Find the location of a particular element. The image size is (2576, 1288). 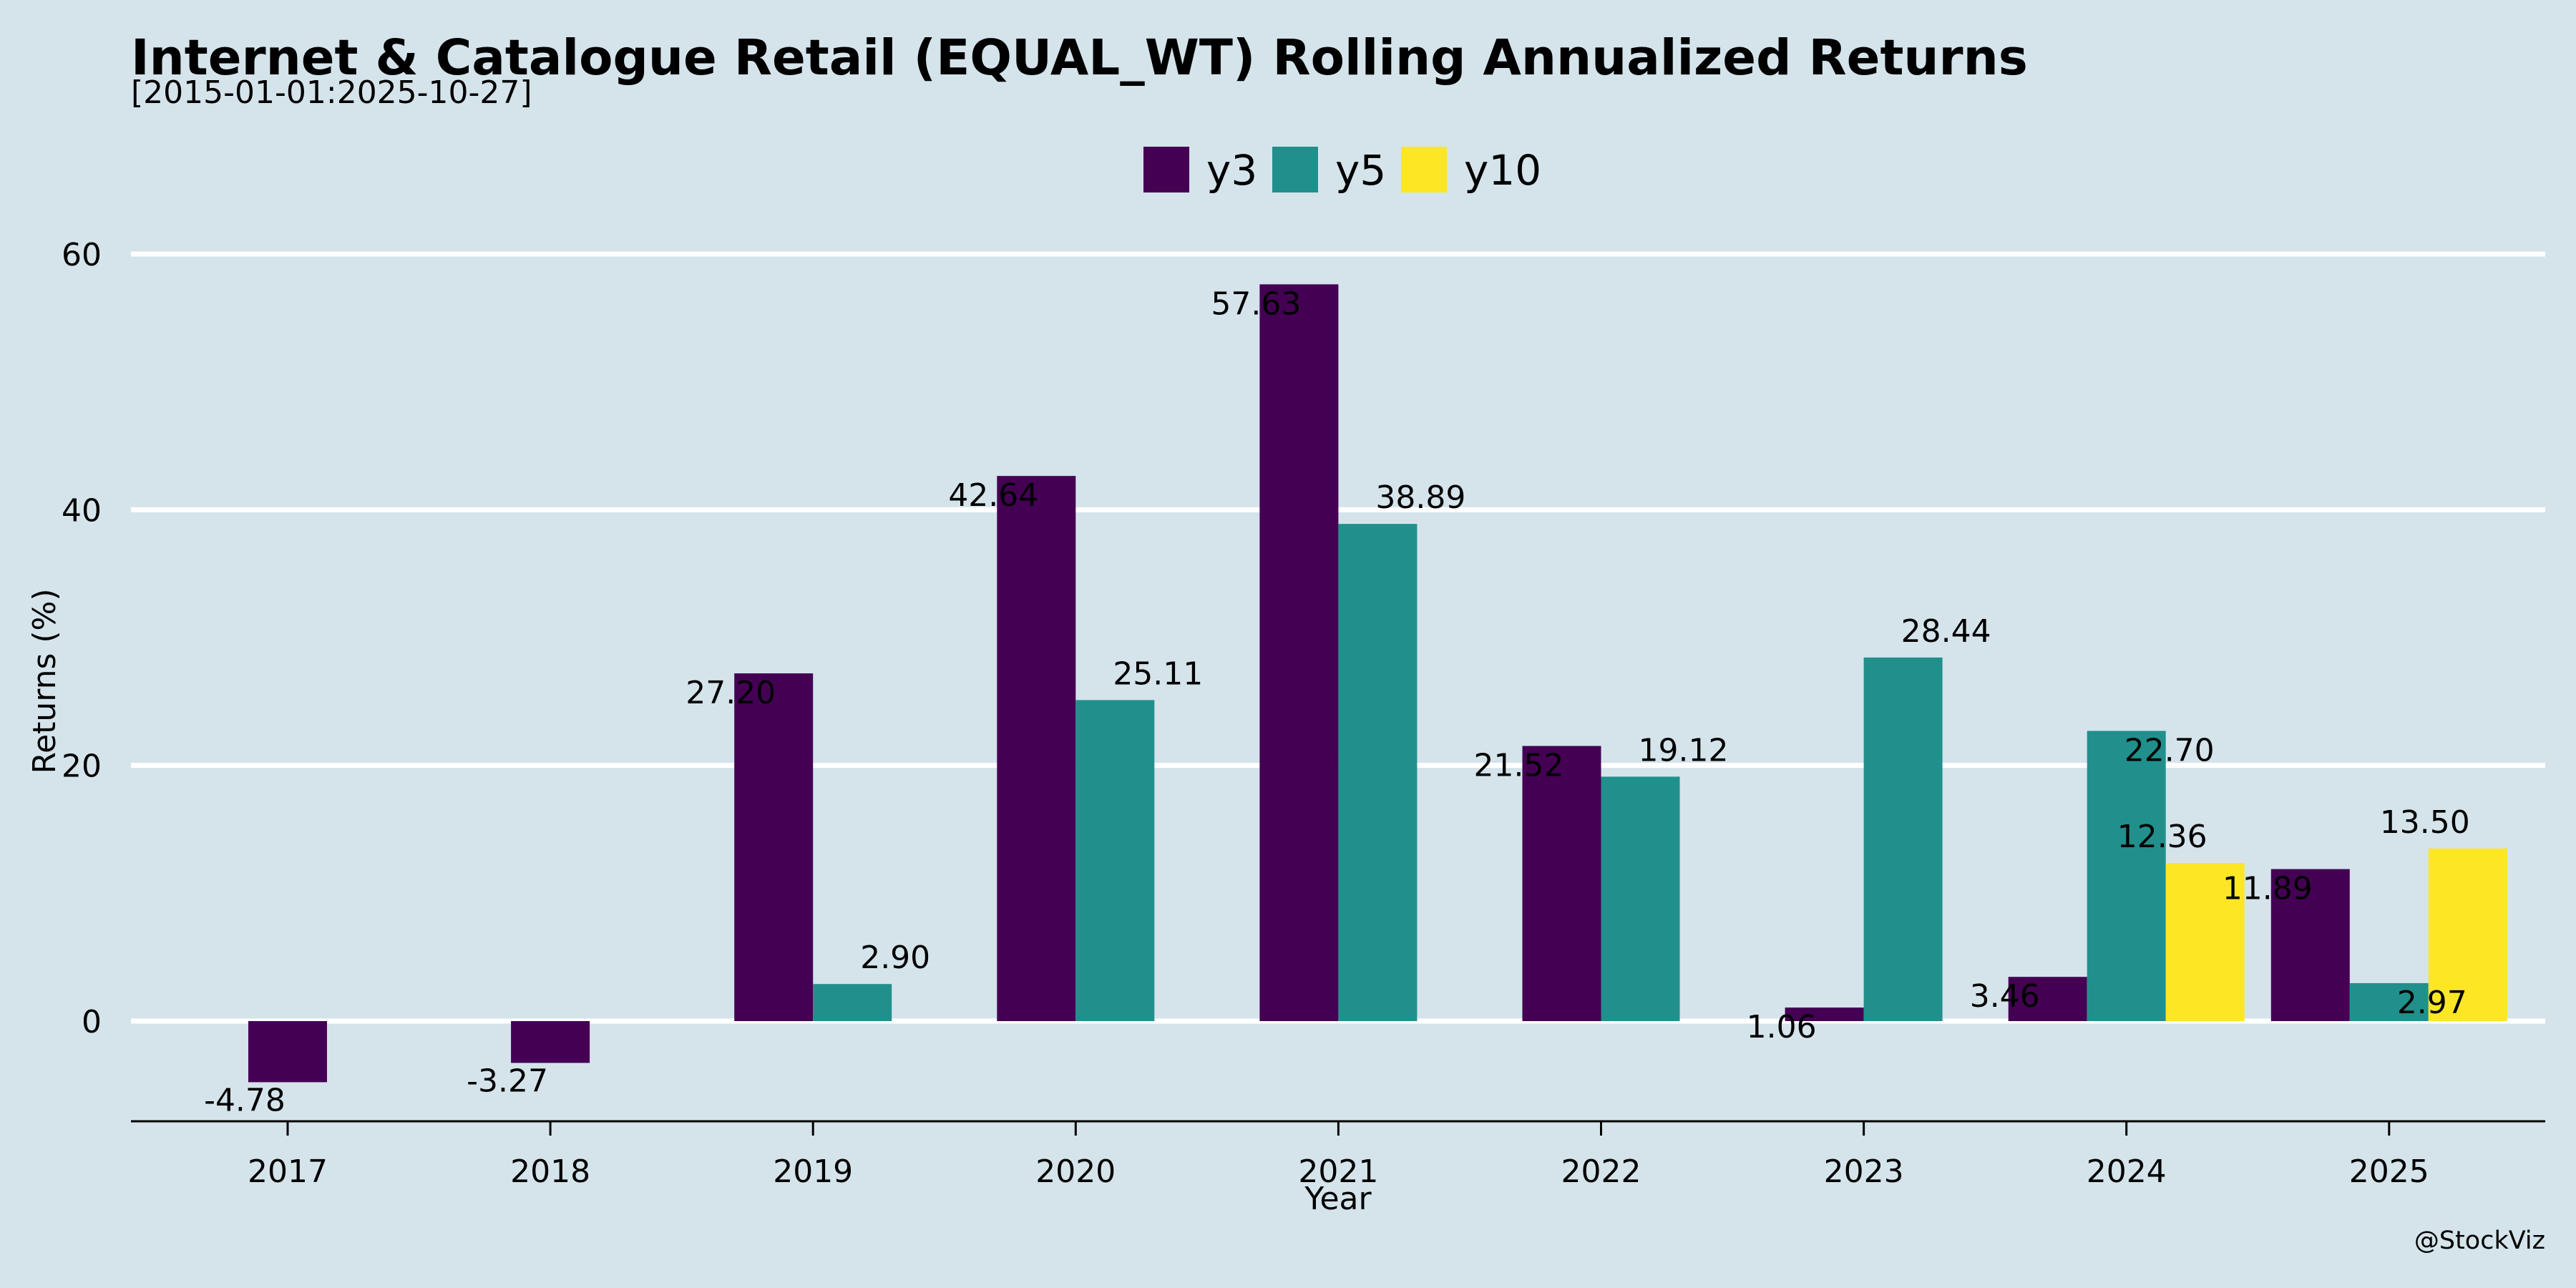

legend-label-y5: y5 is located at coordinates (1360, 170).